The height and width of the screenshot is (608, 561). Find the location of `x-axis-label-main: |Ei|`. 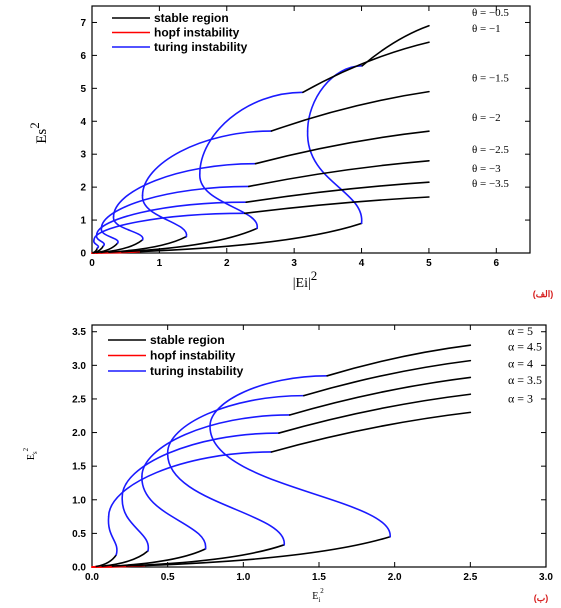

x-axis-label-main: |Ei| is located at coordinates (302, 283).